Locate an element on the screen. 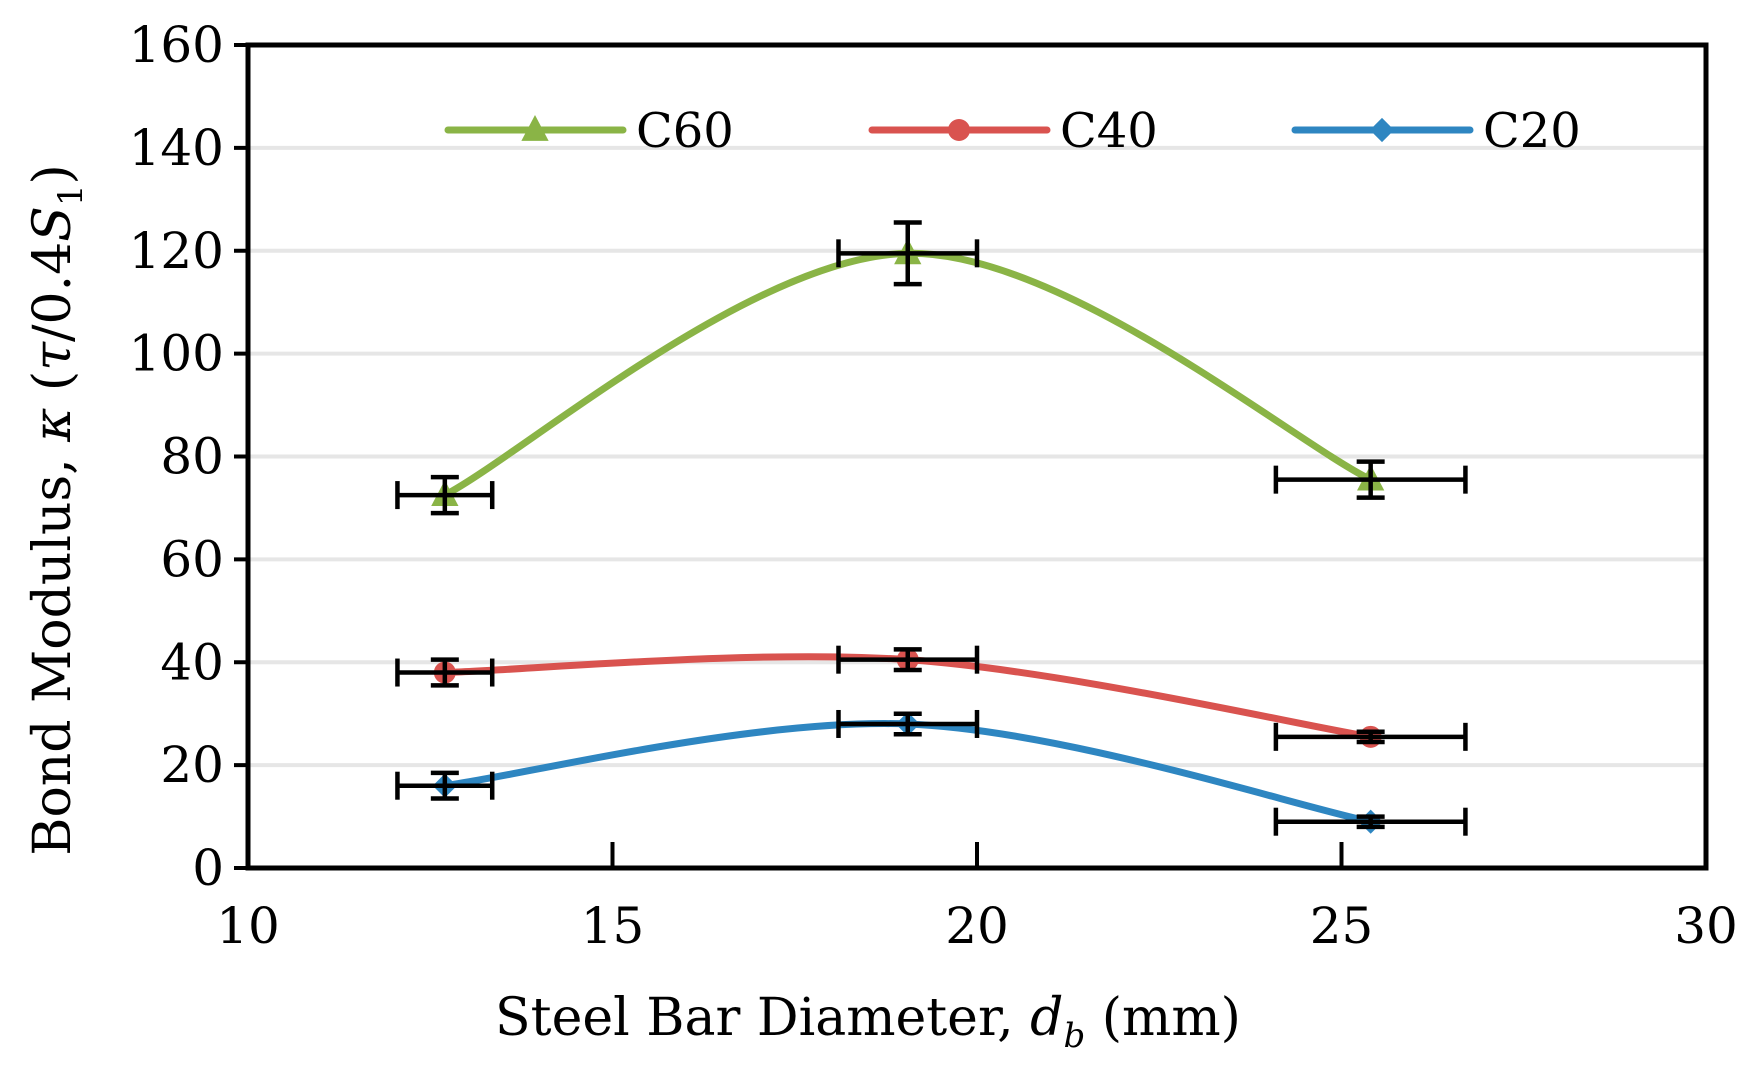  x-tick-label: 25 is located at coordinates (1342, 926).